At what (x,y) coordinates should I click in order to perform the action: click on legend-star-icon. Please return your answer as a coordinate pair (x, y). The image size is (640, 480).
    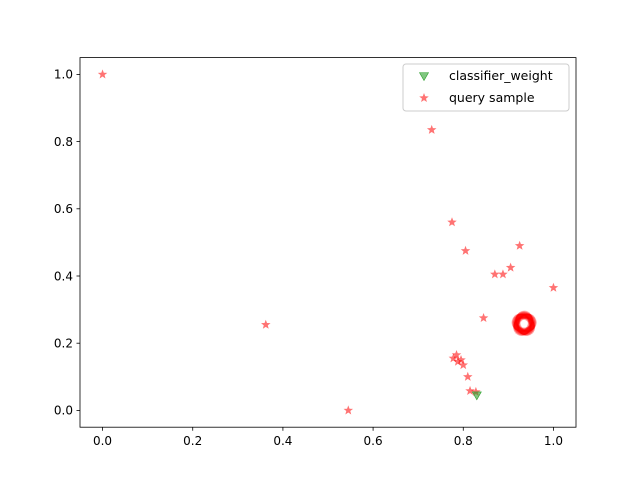
    Looking at the image, I should click on (424, 98).